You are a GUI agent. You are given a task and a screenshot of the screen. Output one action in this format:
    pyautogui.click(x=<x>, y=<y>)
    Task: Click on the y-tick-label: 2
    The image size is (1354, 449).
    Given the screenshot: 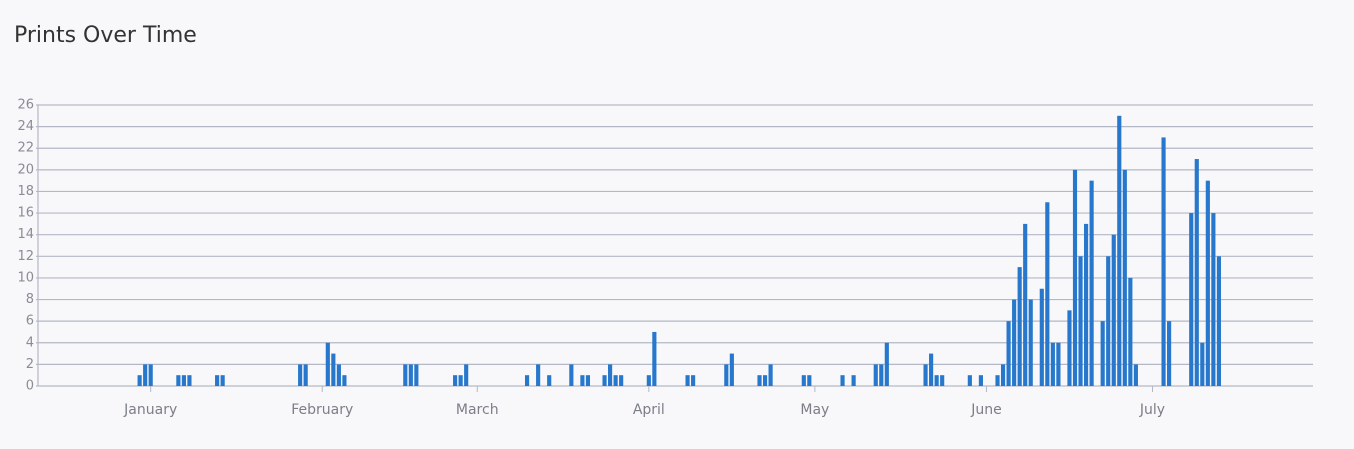 What is the action you would take?
    pyautogui.click(x=30, y=364)
    